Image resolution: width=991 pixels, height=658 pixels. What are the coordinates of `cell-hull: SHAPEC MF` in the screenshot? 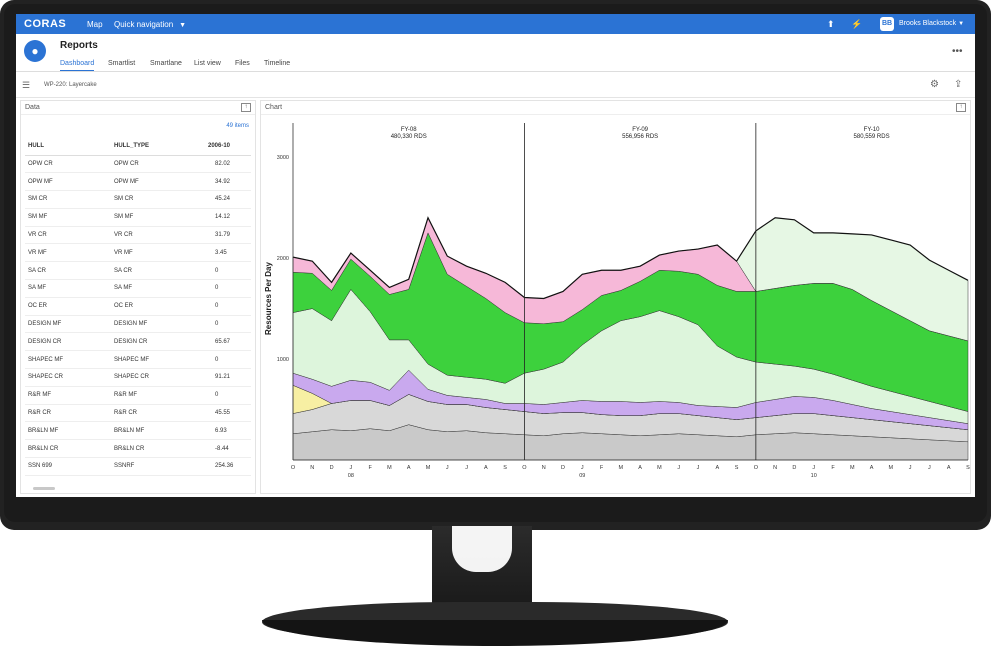 It's located at (68, 360).